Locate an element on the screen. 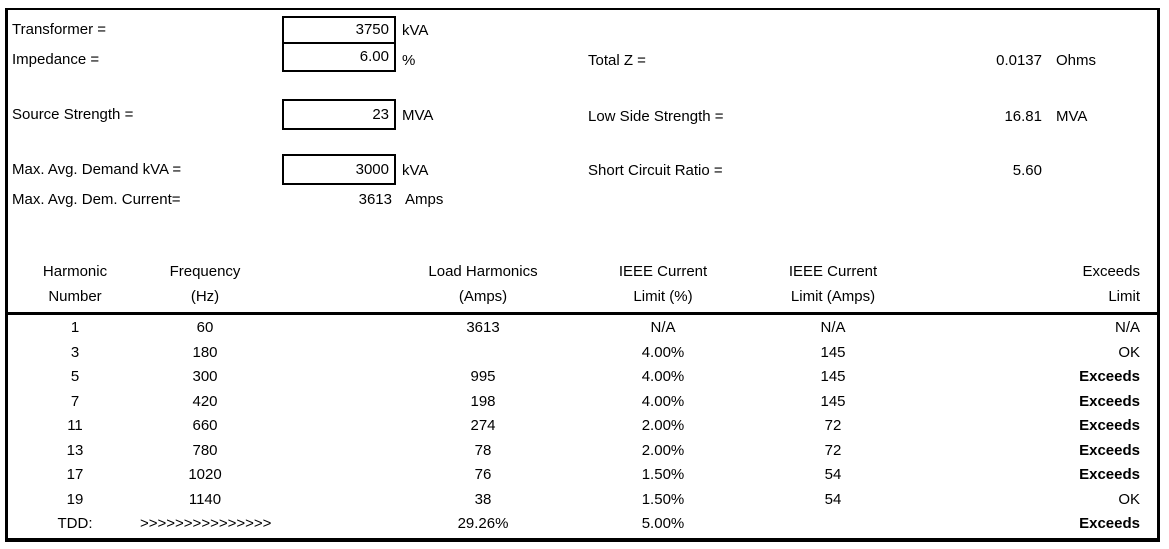  load-harmonics-cell: 78 is located at coordinates (483, 450).